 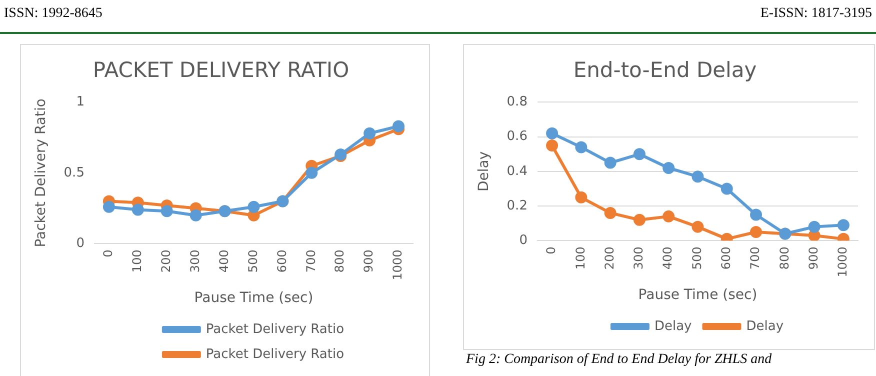 What do you see at coordinates (74, 172) in the screenshot?
I see `y-tick-label: 0.5` at bounding box center [74, 172].